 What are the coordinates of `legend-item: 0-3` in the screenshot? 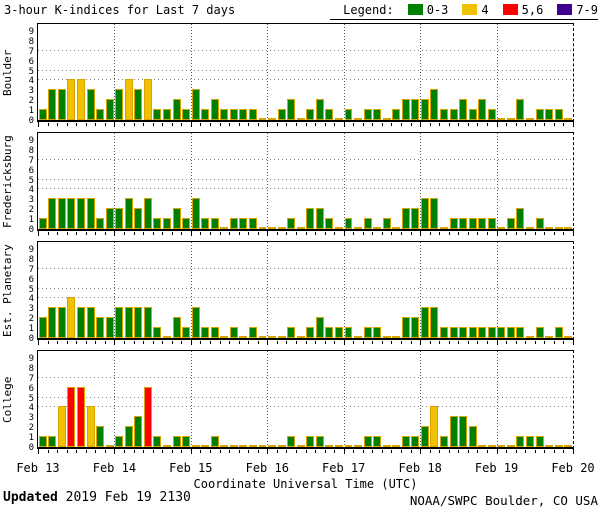 It's located at (427, 10).